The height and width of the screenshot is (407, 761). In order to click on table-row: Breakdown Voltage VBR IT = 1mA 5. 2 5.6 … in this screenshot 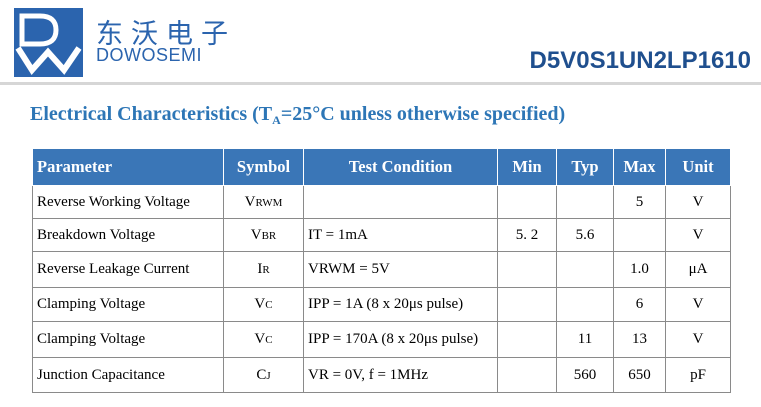, I will do `click(381, 235)`.